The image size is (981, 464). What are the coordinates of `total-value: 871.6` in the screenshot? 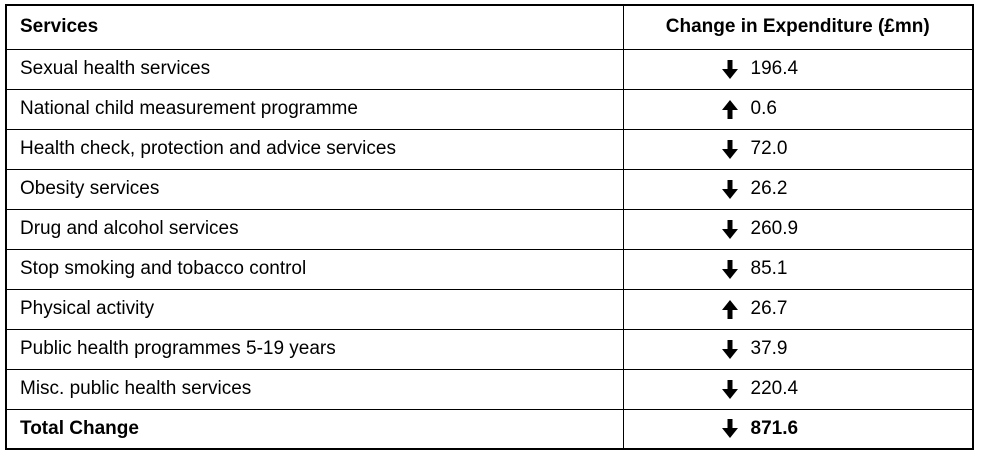 It's located at (774, 428).